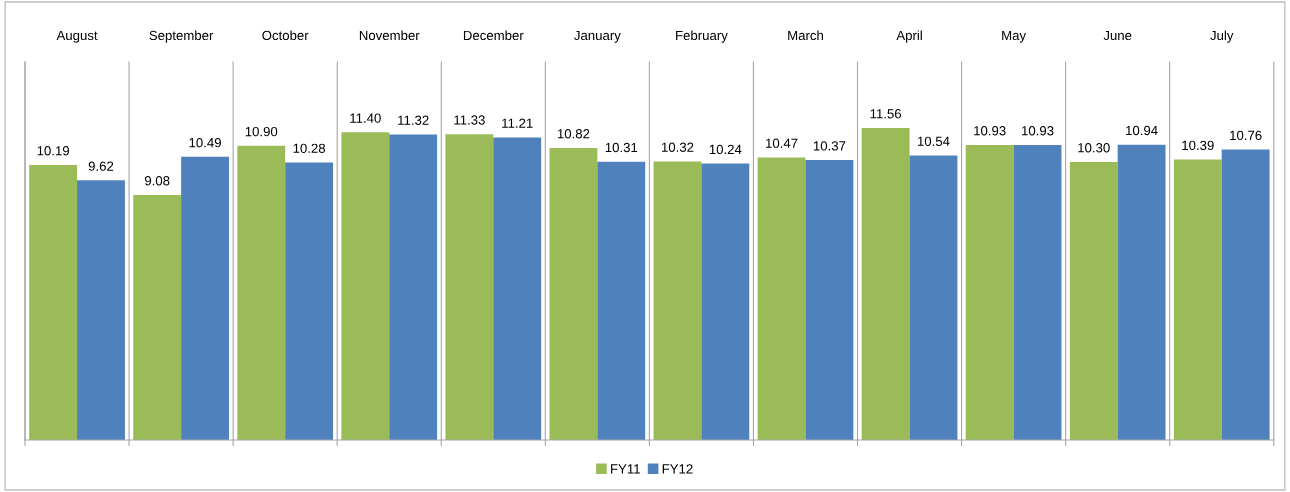 The height and width of the screenshot is (492, 1290). Describe the element at coordinates (677, 469) in the screenshot. I see `legend-label: FY12` at that location.